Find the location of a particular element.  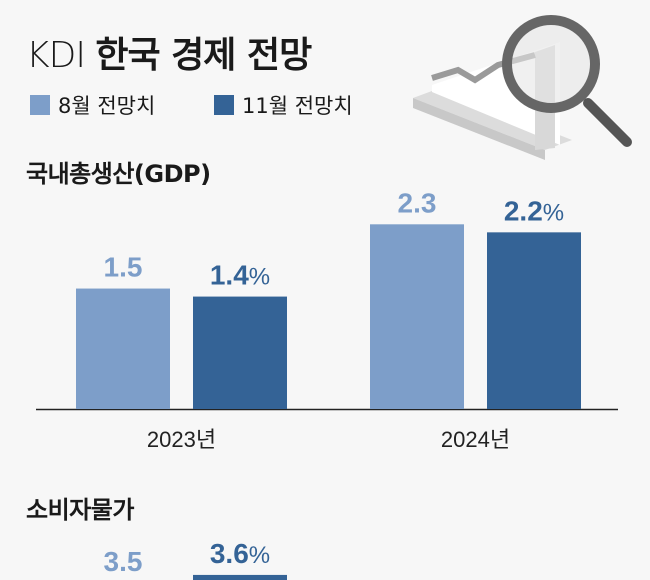

data-label: 1.4% is located at coordinates (240, 275).